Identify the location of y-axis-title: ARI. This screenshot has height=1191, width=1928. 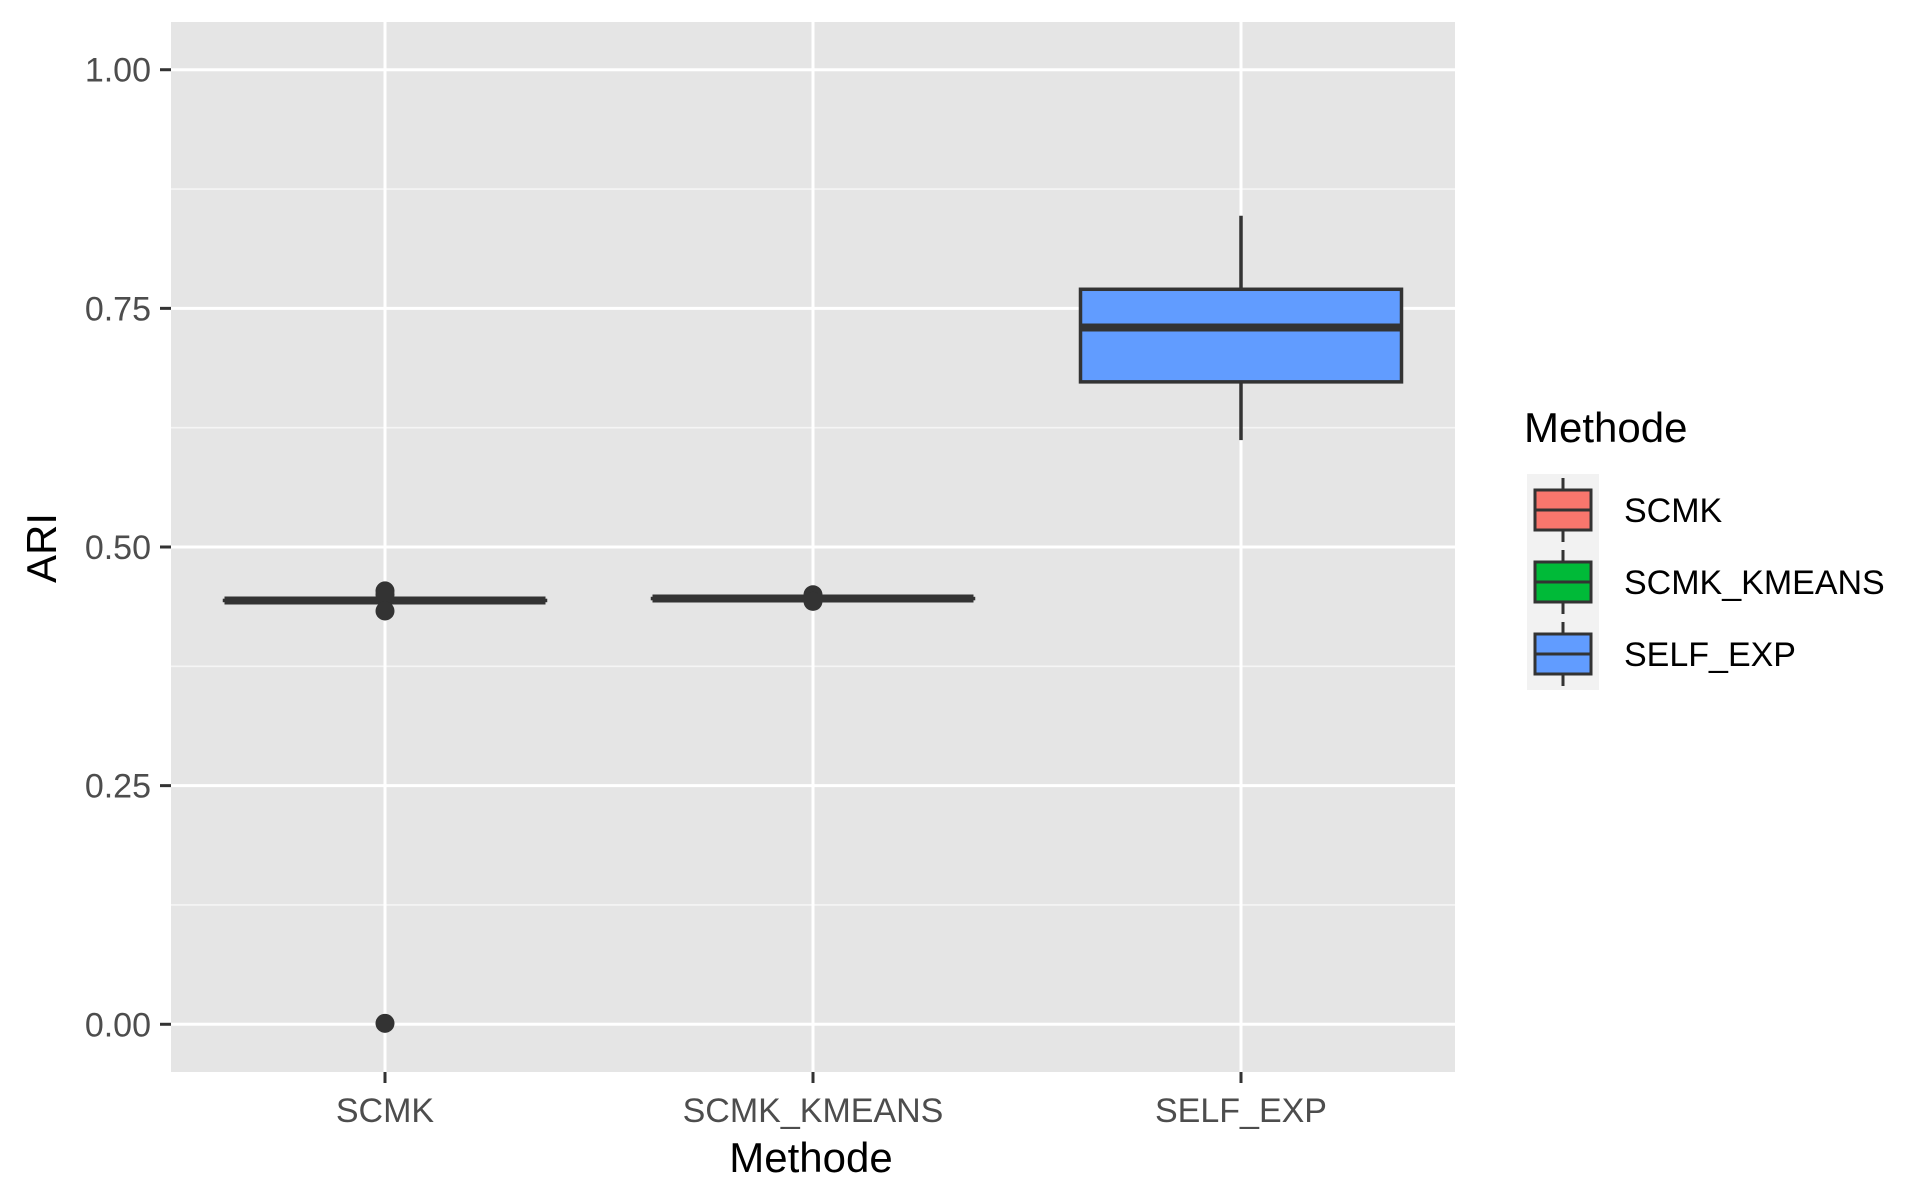
(41, 548).